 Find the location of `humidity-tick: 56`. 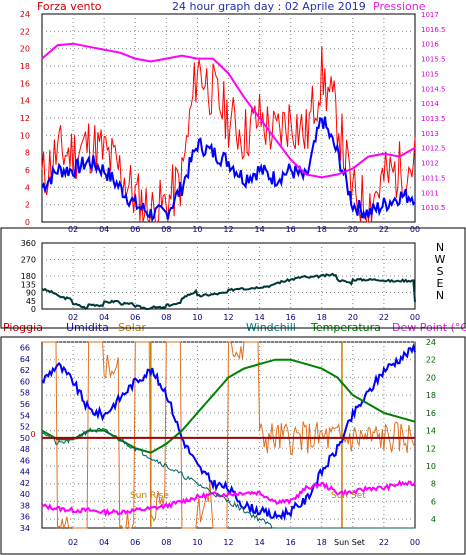

humidity-tick: 56 is located at coordinates (25, 404).